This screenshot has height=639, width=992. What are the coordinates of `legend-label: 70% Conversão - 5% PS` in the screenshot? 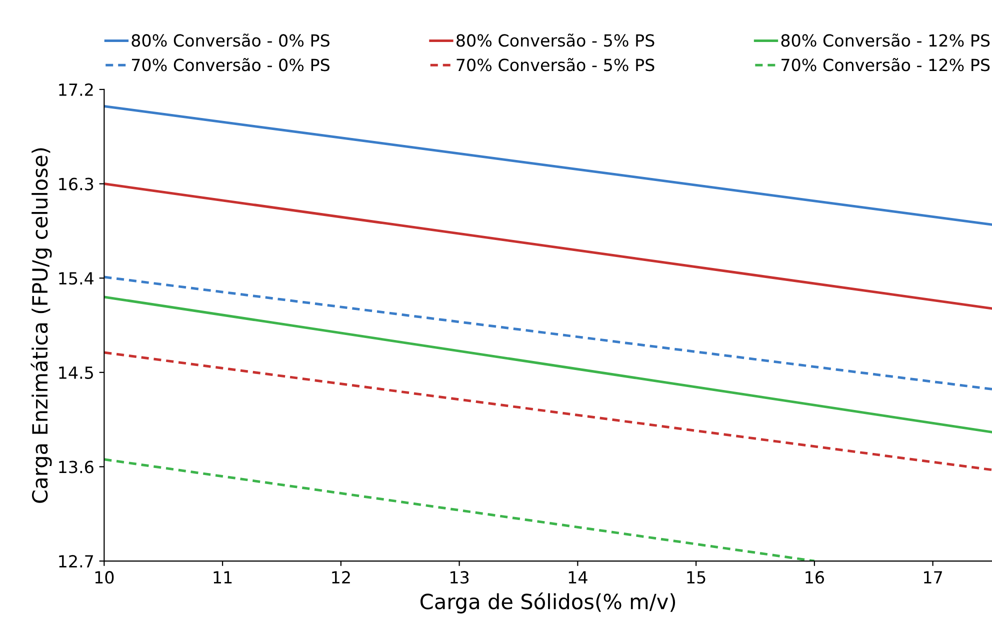 It's located at (555, 65).